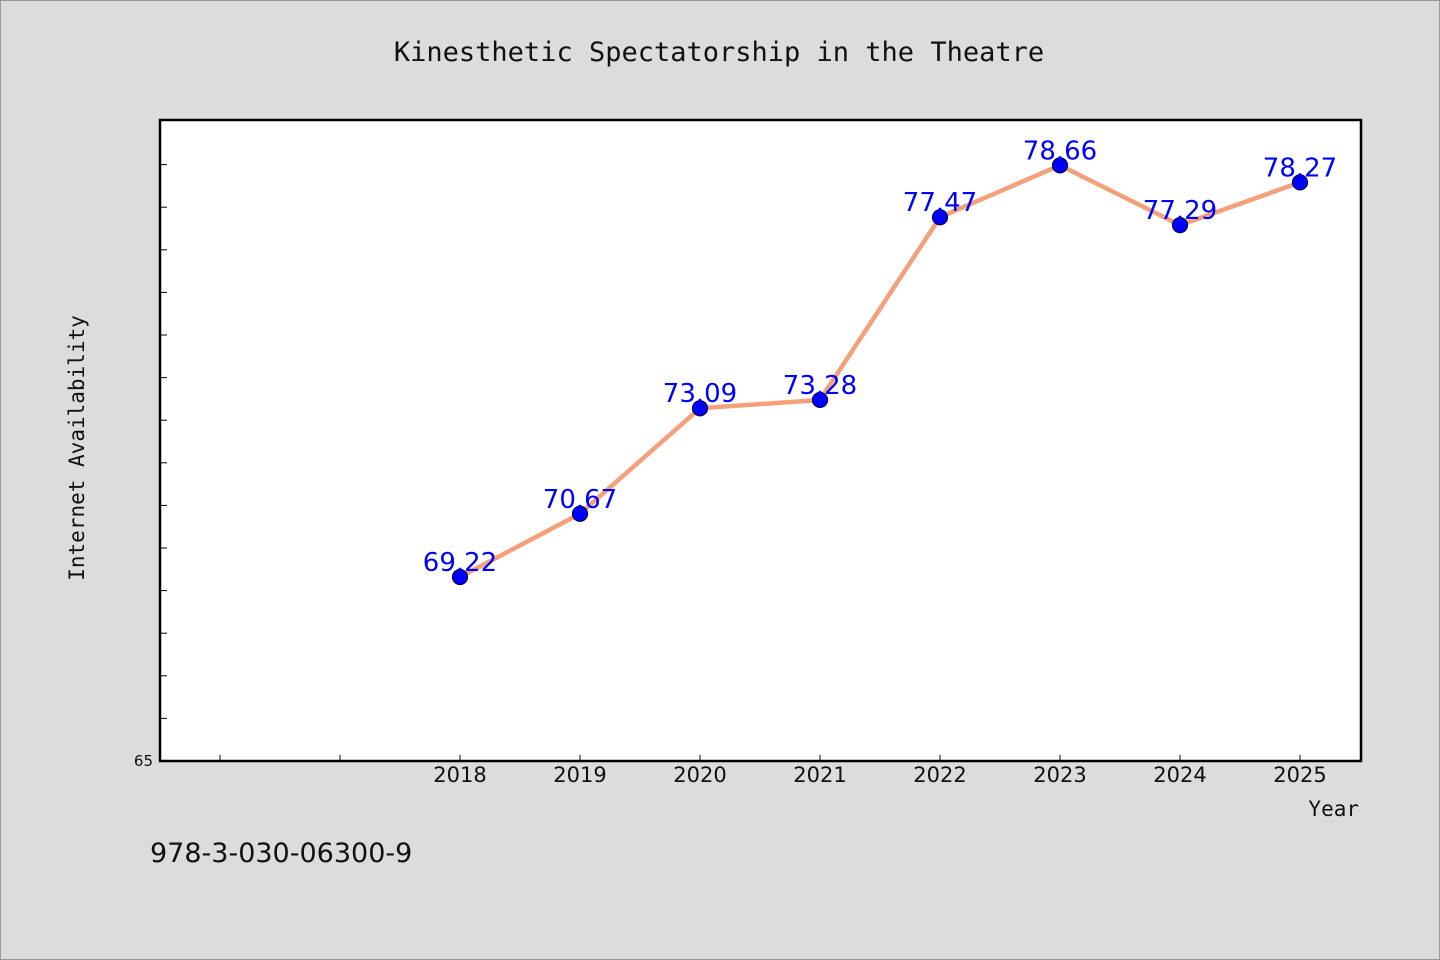  I want to click on x-axis-label: Year, so click(1333, 809).